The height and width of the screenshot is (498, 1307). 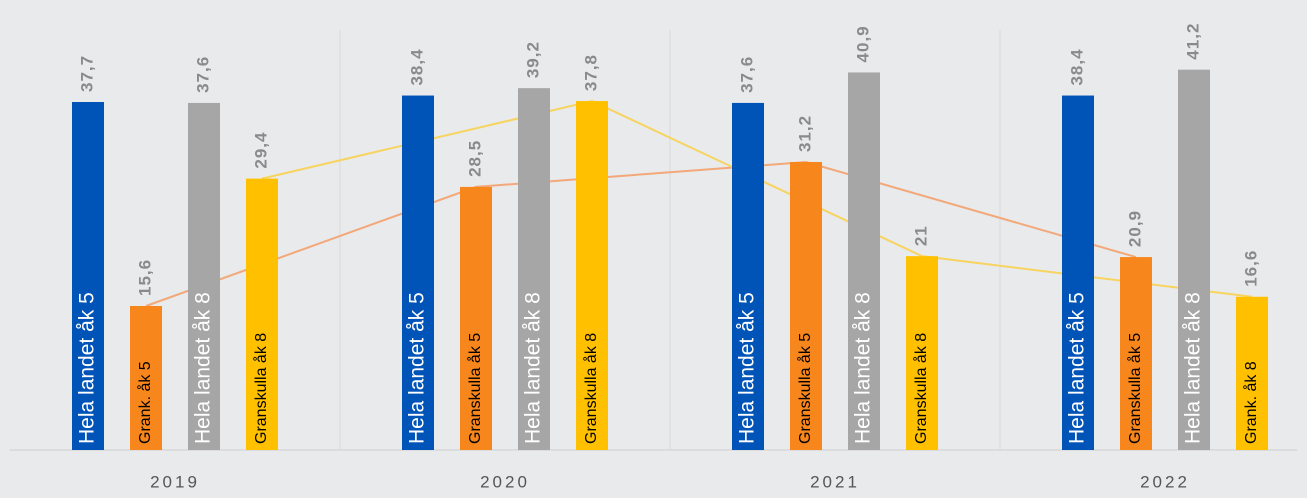 What do you see at coordinates (532, 59) in the screenshot?
I see `value-label: 39,2` at bounding box center [532, 59].